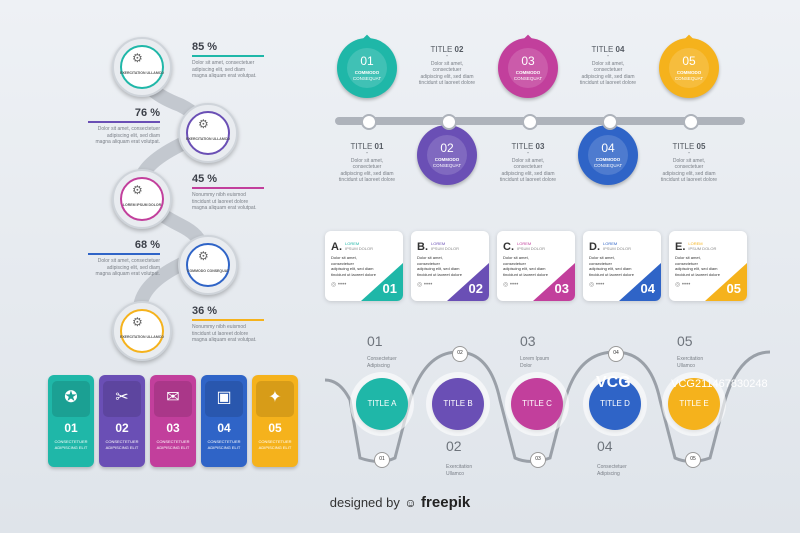 This screenshot has width=800, height=533. I want to click on snake-title: TITLE D, so click(615, 403).